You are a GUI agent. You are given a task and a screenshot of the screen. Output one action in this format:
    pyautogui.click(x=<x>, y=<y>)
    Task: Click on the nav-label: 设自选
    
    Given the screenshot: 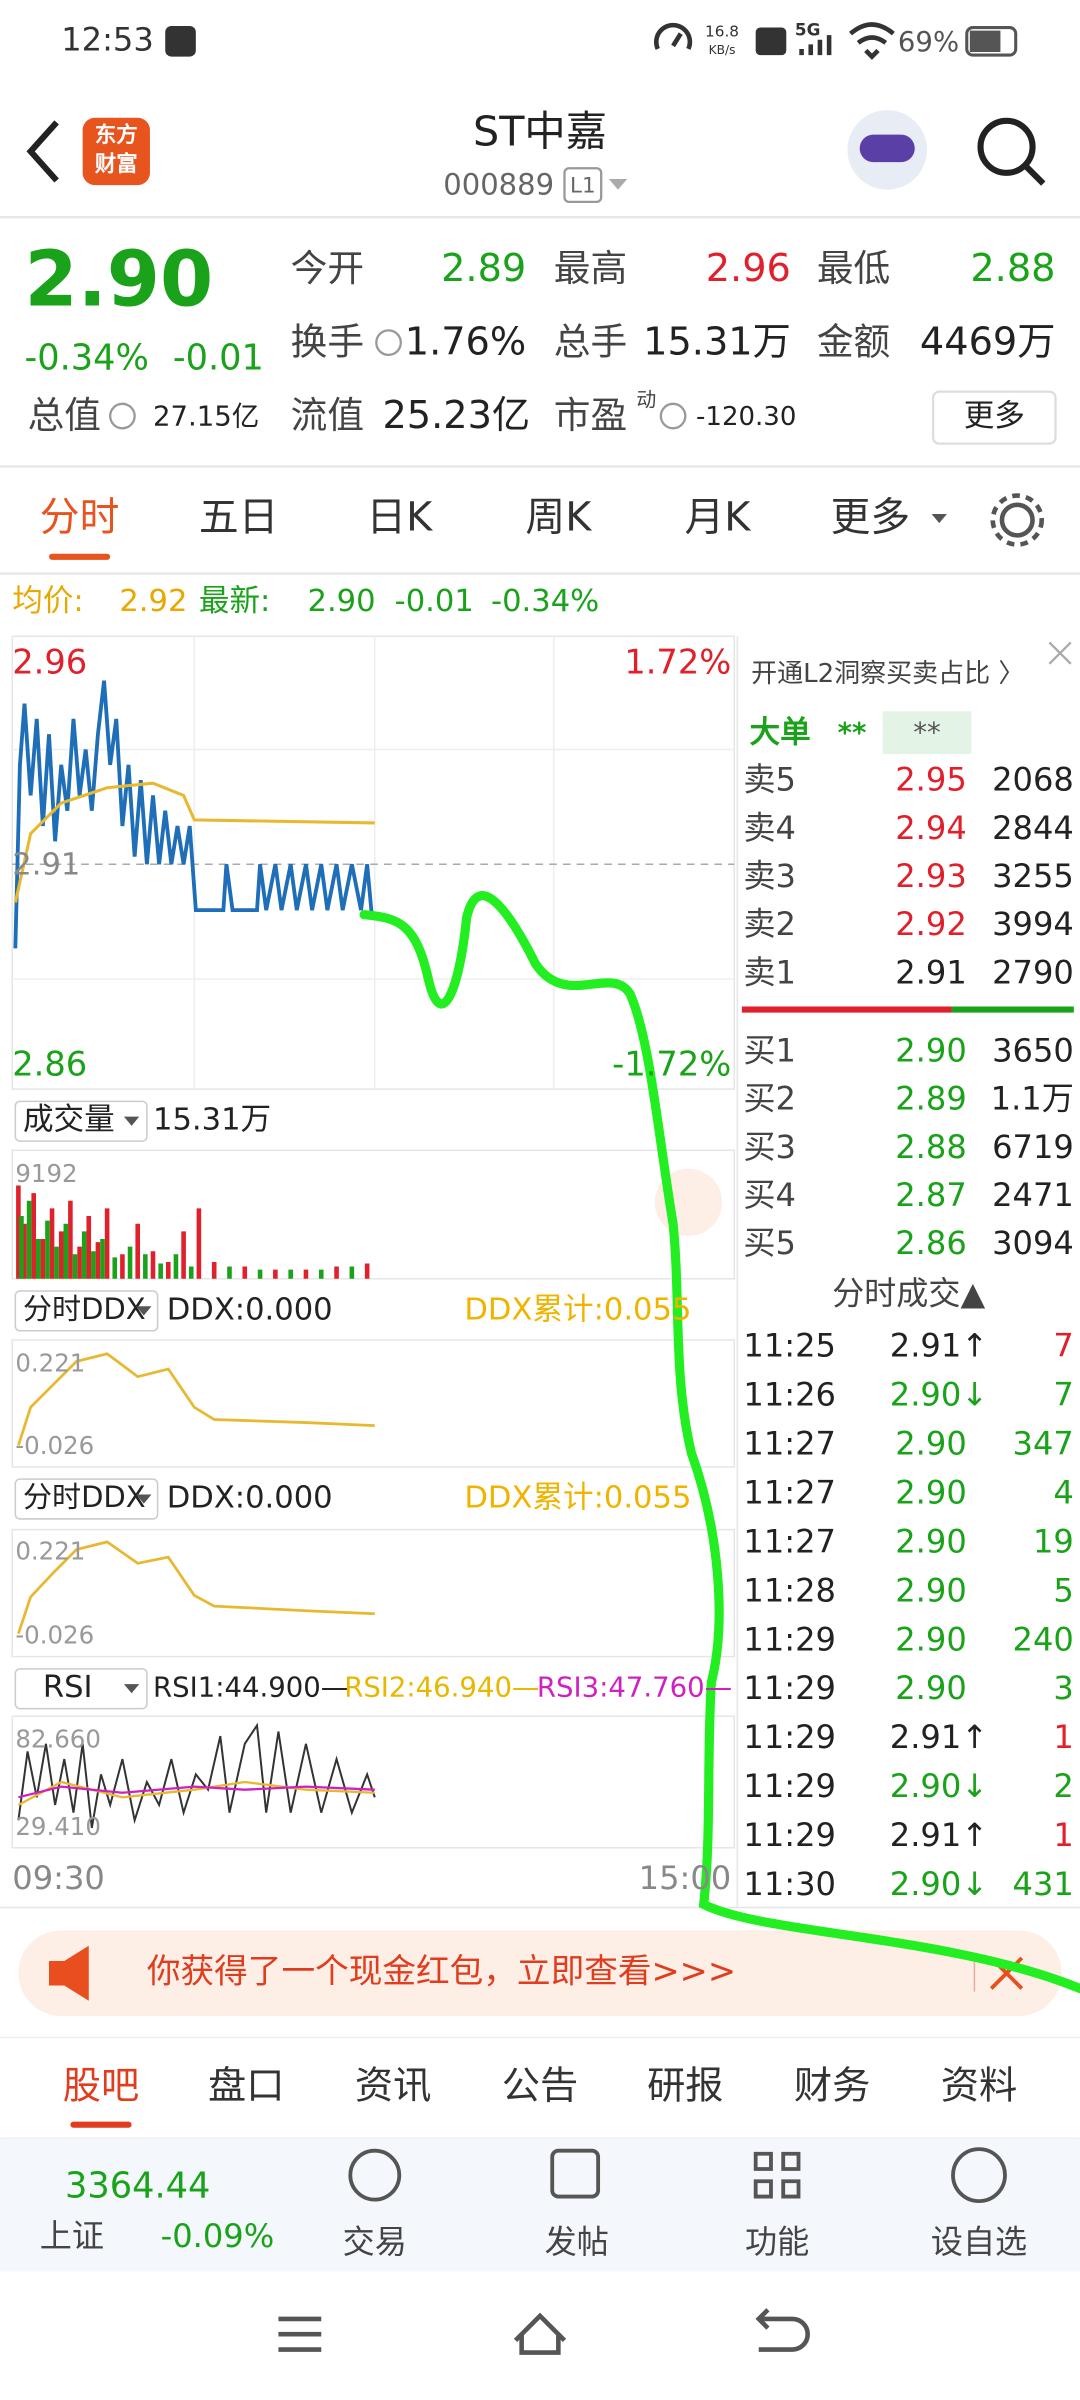 What is the action you would take?
    pyautogui.click(x=979, y=2242)
    